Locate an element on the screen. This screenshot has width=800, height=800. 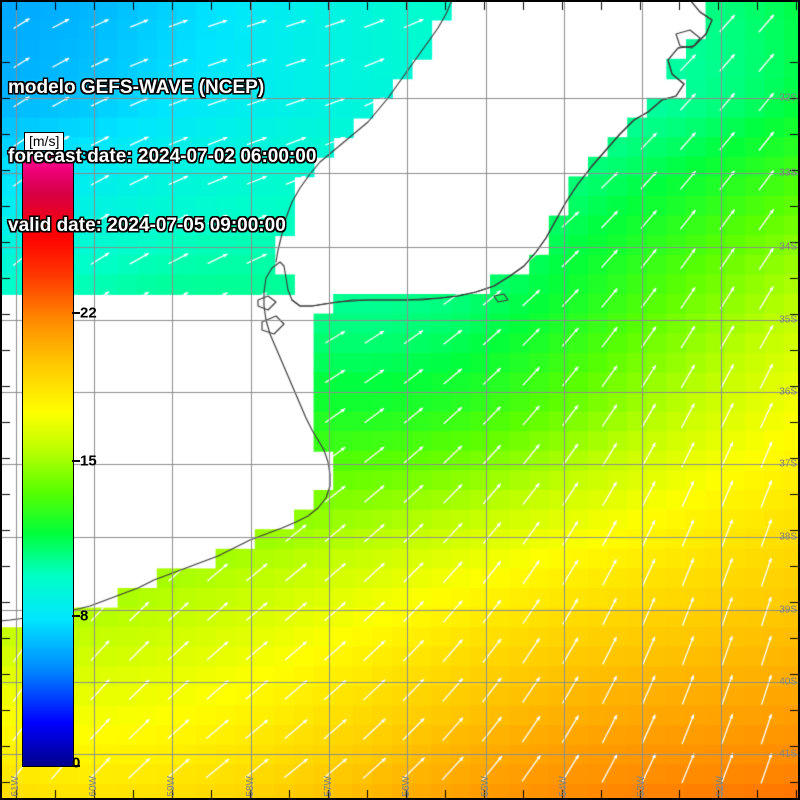
lat-label: 41S is located at coordinates (788, 754).